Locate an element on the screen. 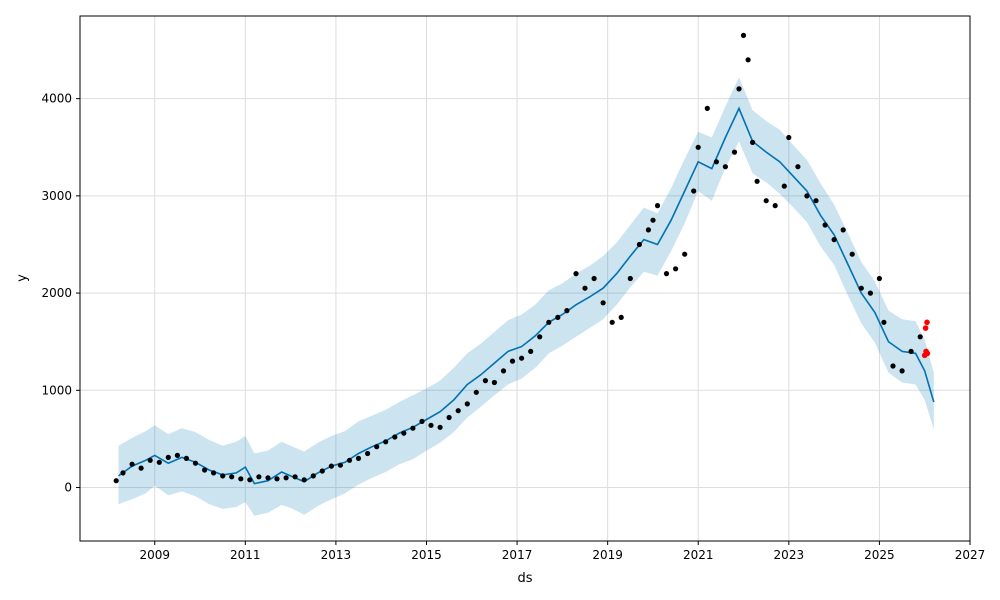  x-tick-label: 2009 is located at coordinates (154, 555).